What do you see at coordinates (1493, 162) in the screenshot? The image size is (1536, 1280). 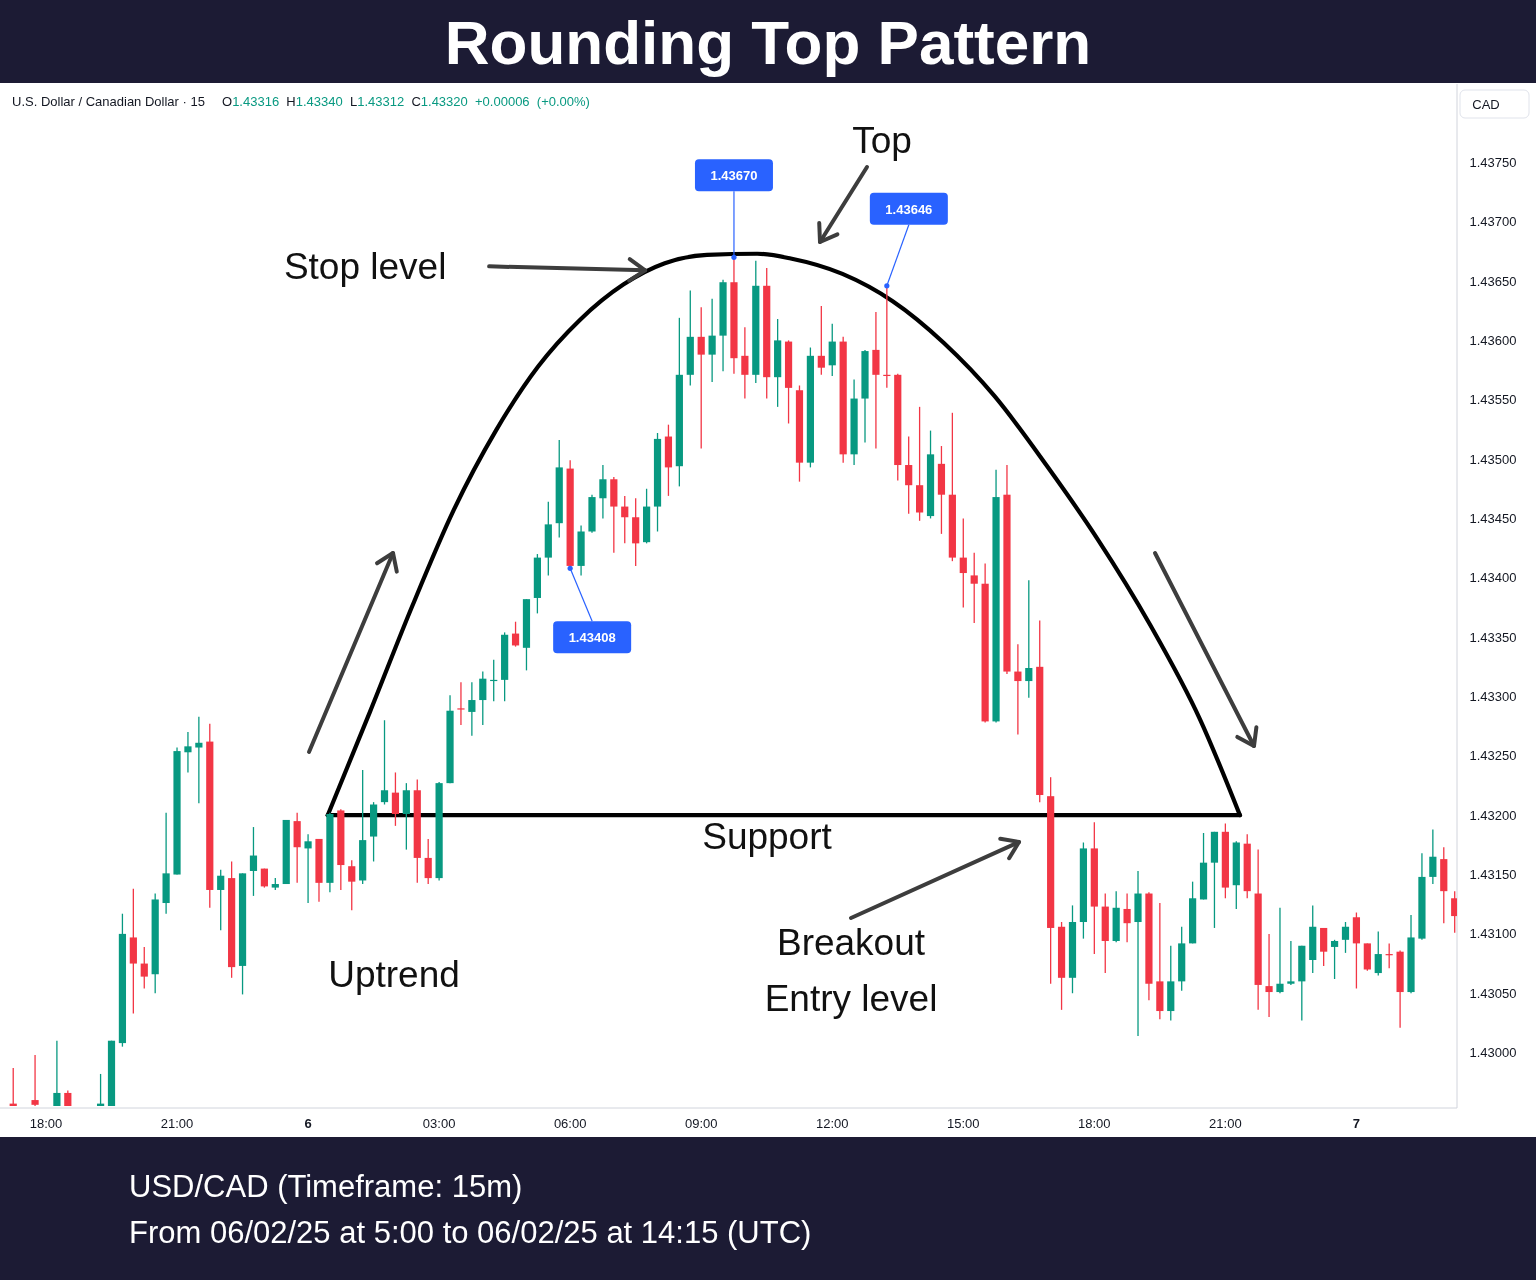 I see `y-tick-label: 1.43750` at bounding box center [1493, 162].